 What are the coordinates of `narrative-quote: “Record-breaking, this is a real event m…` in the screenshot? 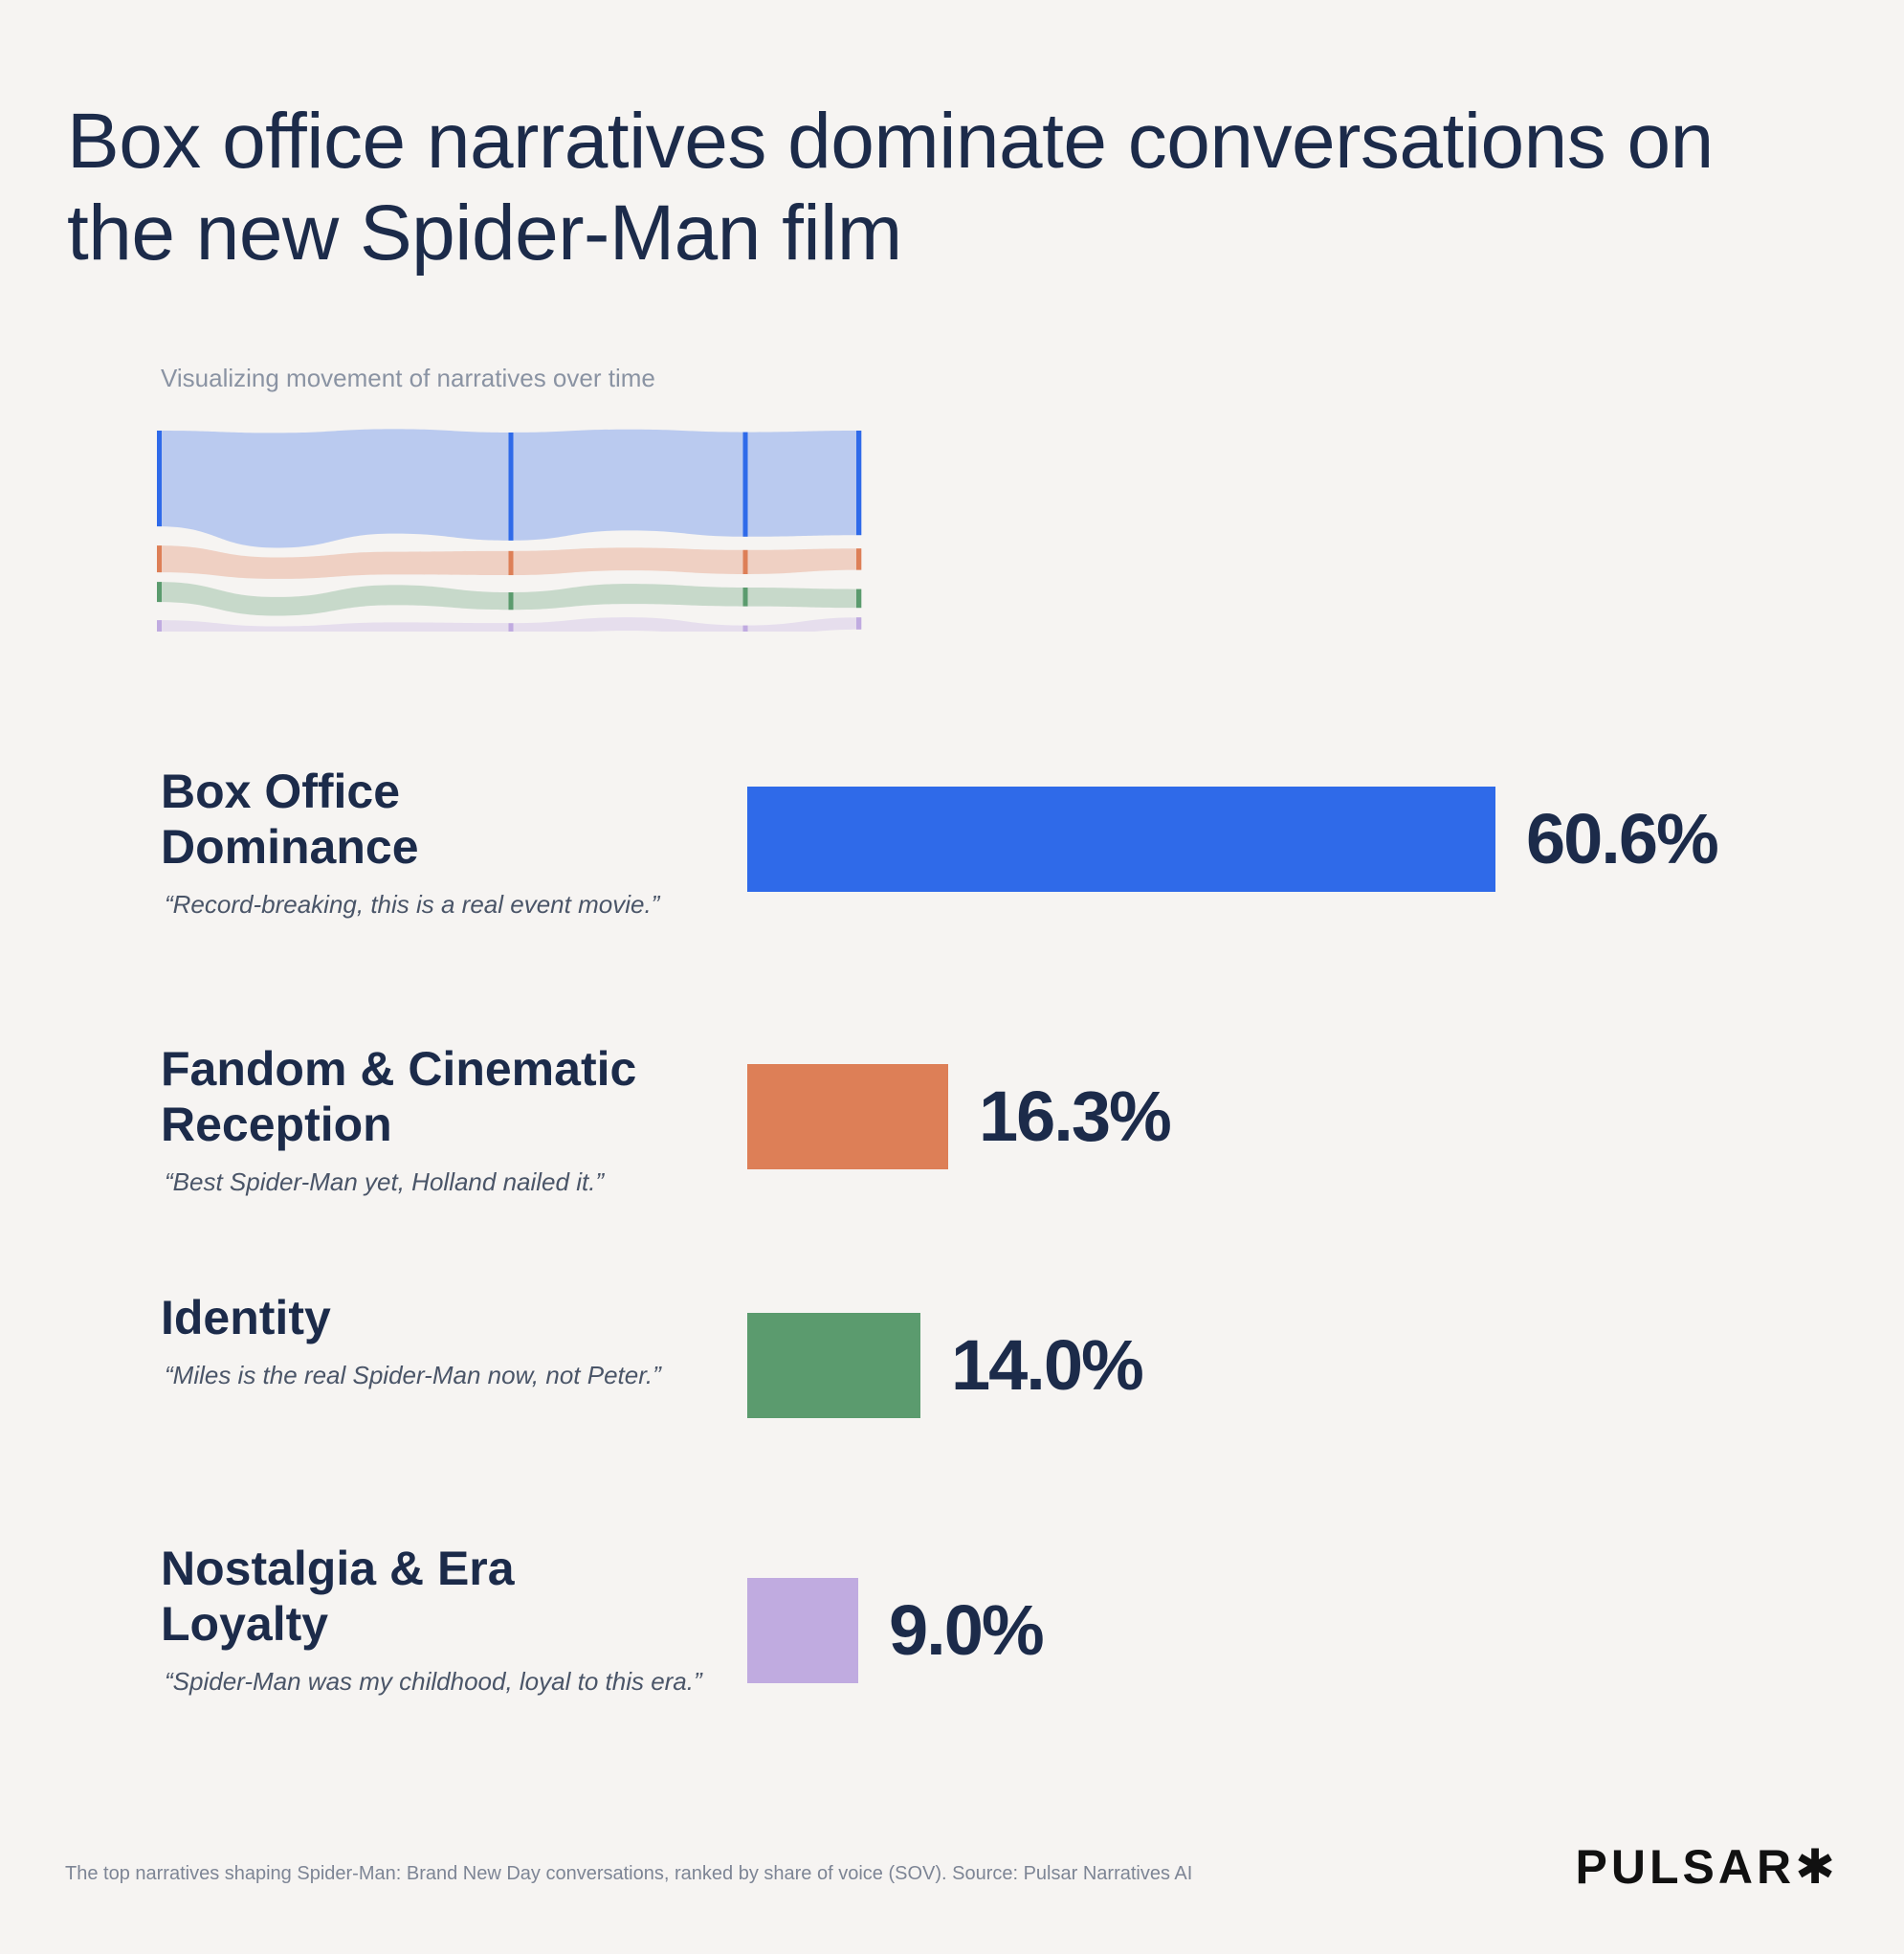 It's located at (412, 904).